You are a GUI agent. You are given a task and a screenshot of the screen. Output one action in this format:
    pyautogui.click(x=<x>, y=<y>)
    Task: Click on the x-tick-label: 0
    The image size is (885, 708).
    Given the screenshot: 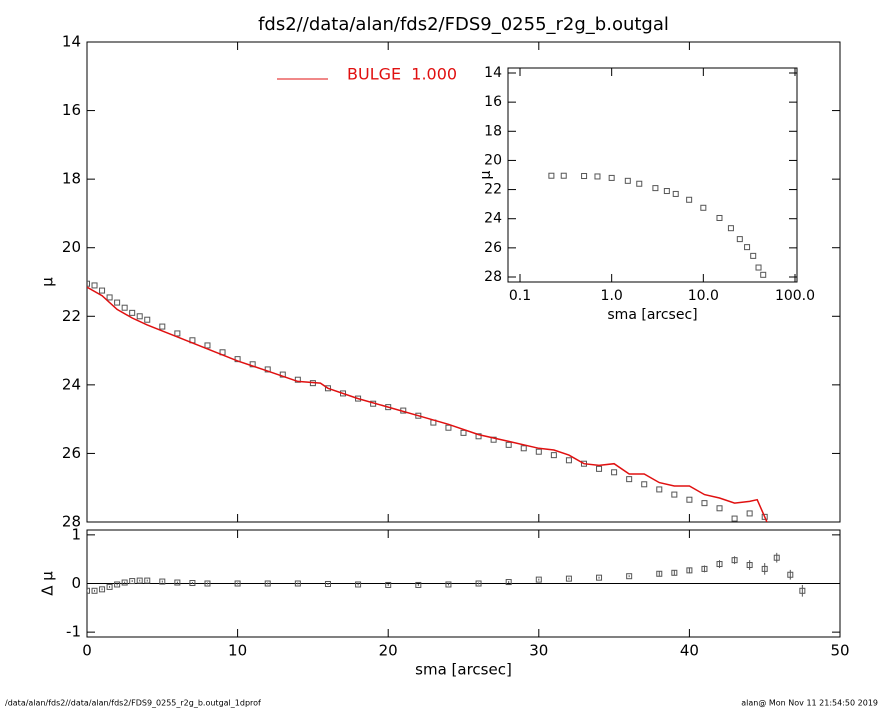 What is the action you would take?
    pyautogui.click(x=87, y=651)
    